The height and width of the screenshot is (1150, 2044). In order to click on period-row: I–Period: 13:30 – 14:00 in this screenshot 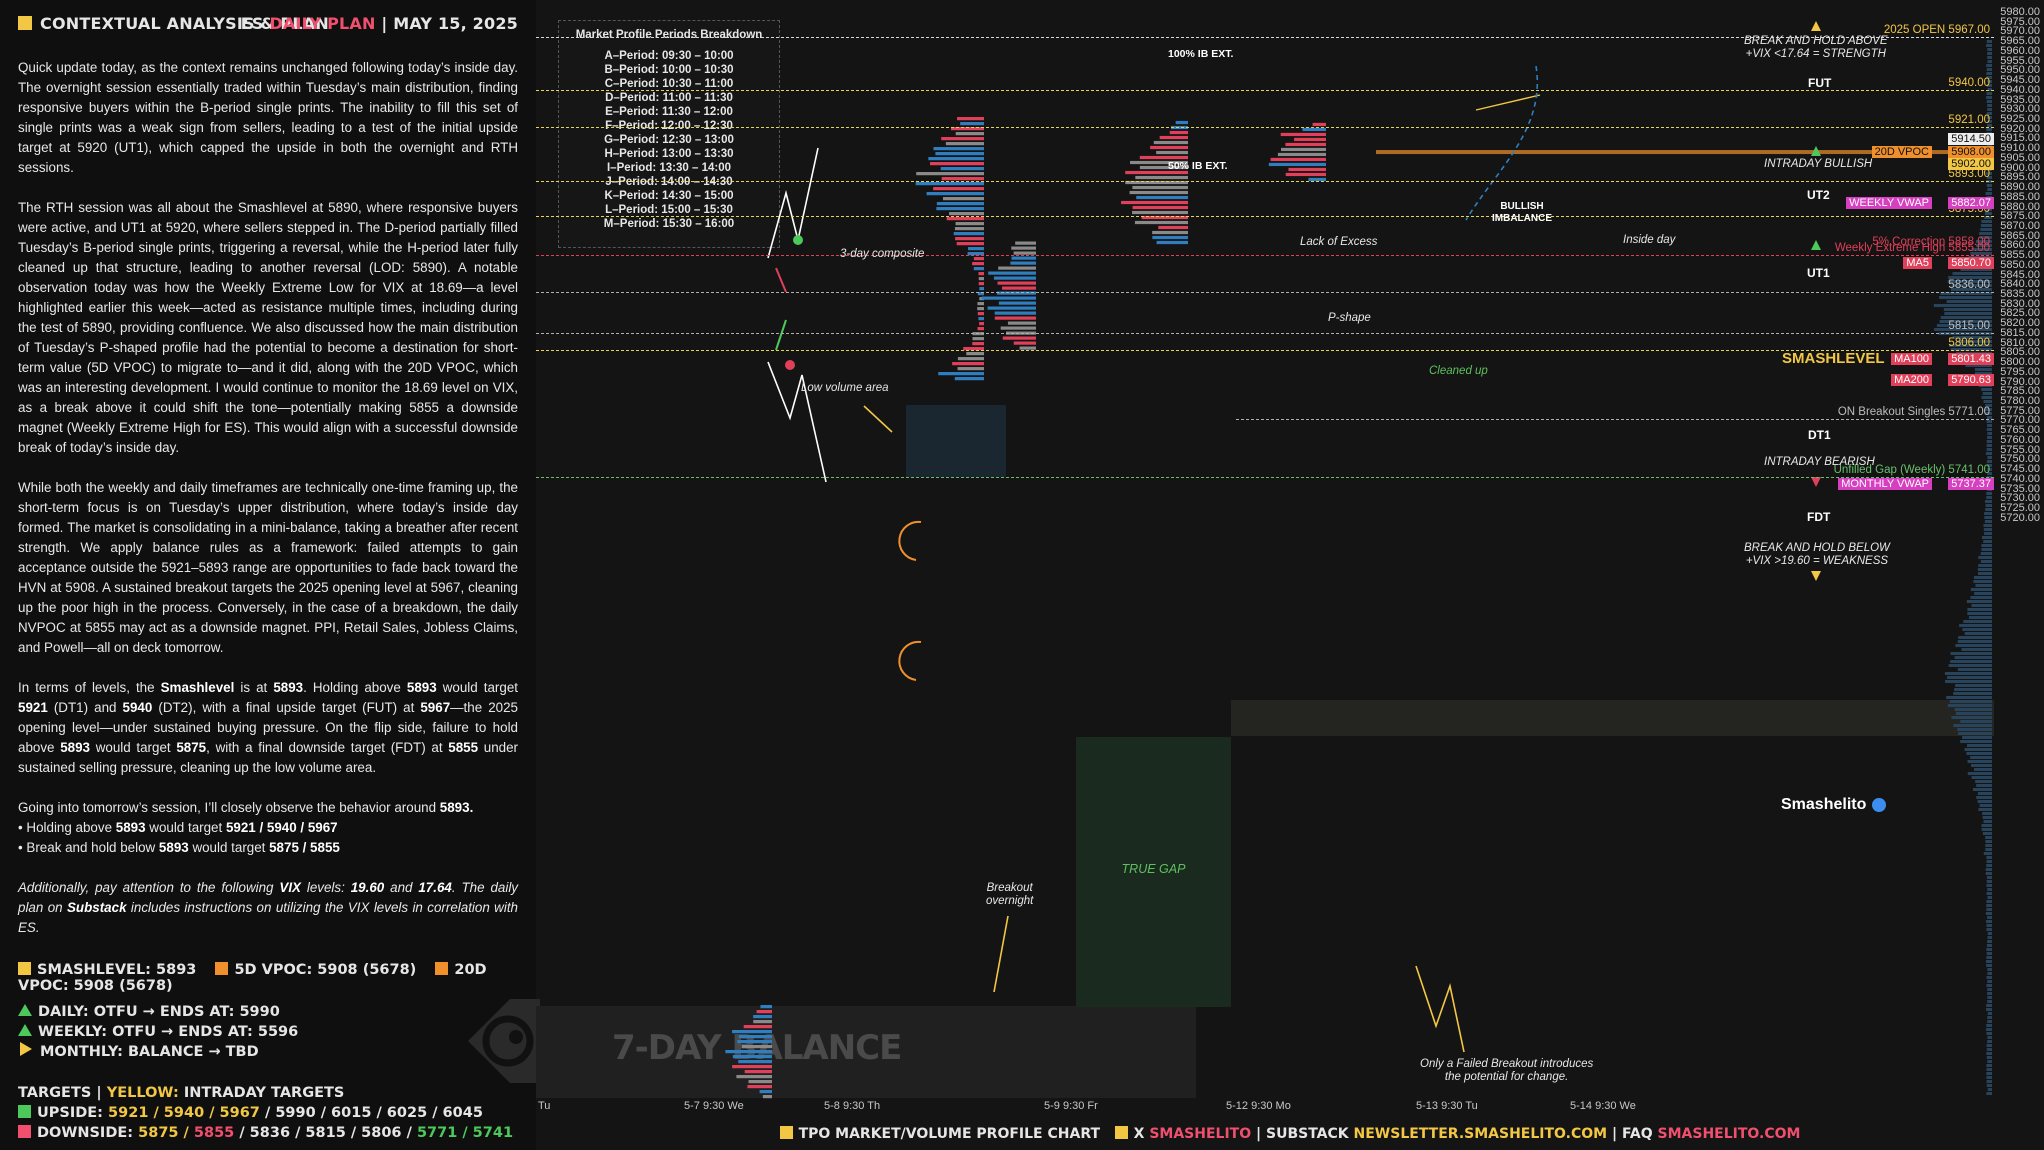, I will do `click(668, 168)`.